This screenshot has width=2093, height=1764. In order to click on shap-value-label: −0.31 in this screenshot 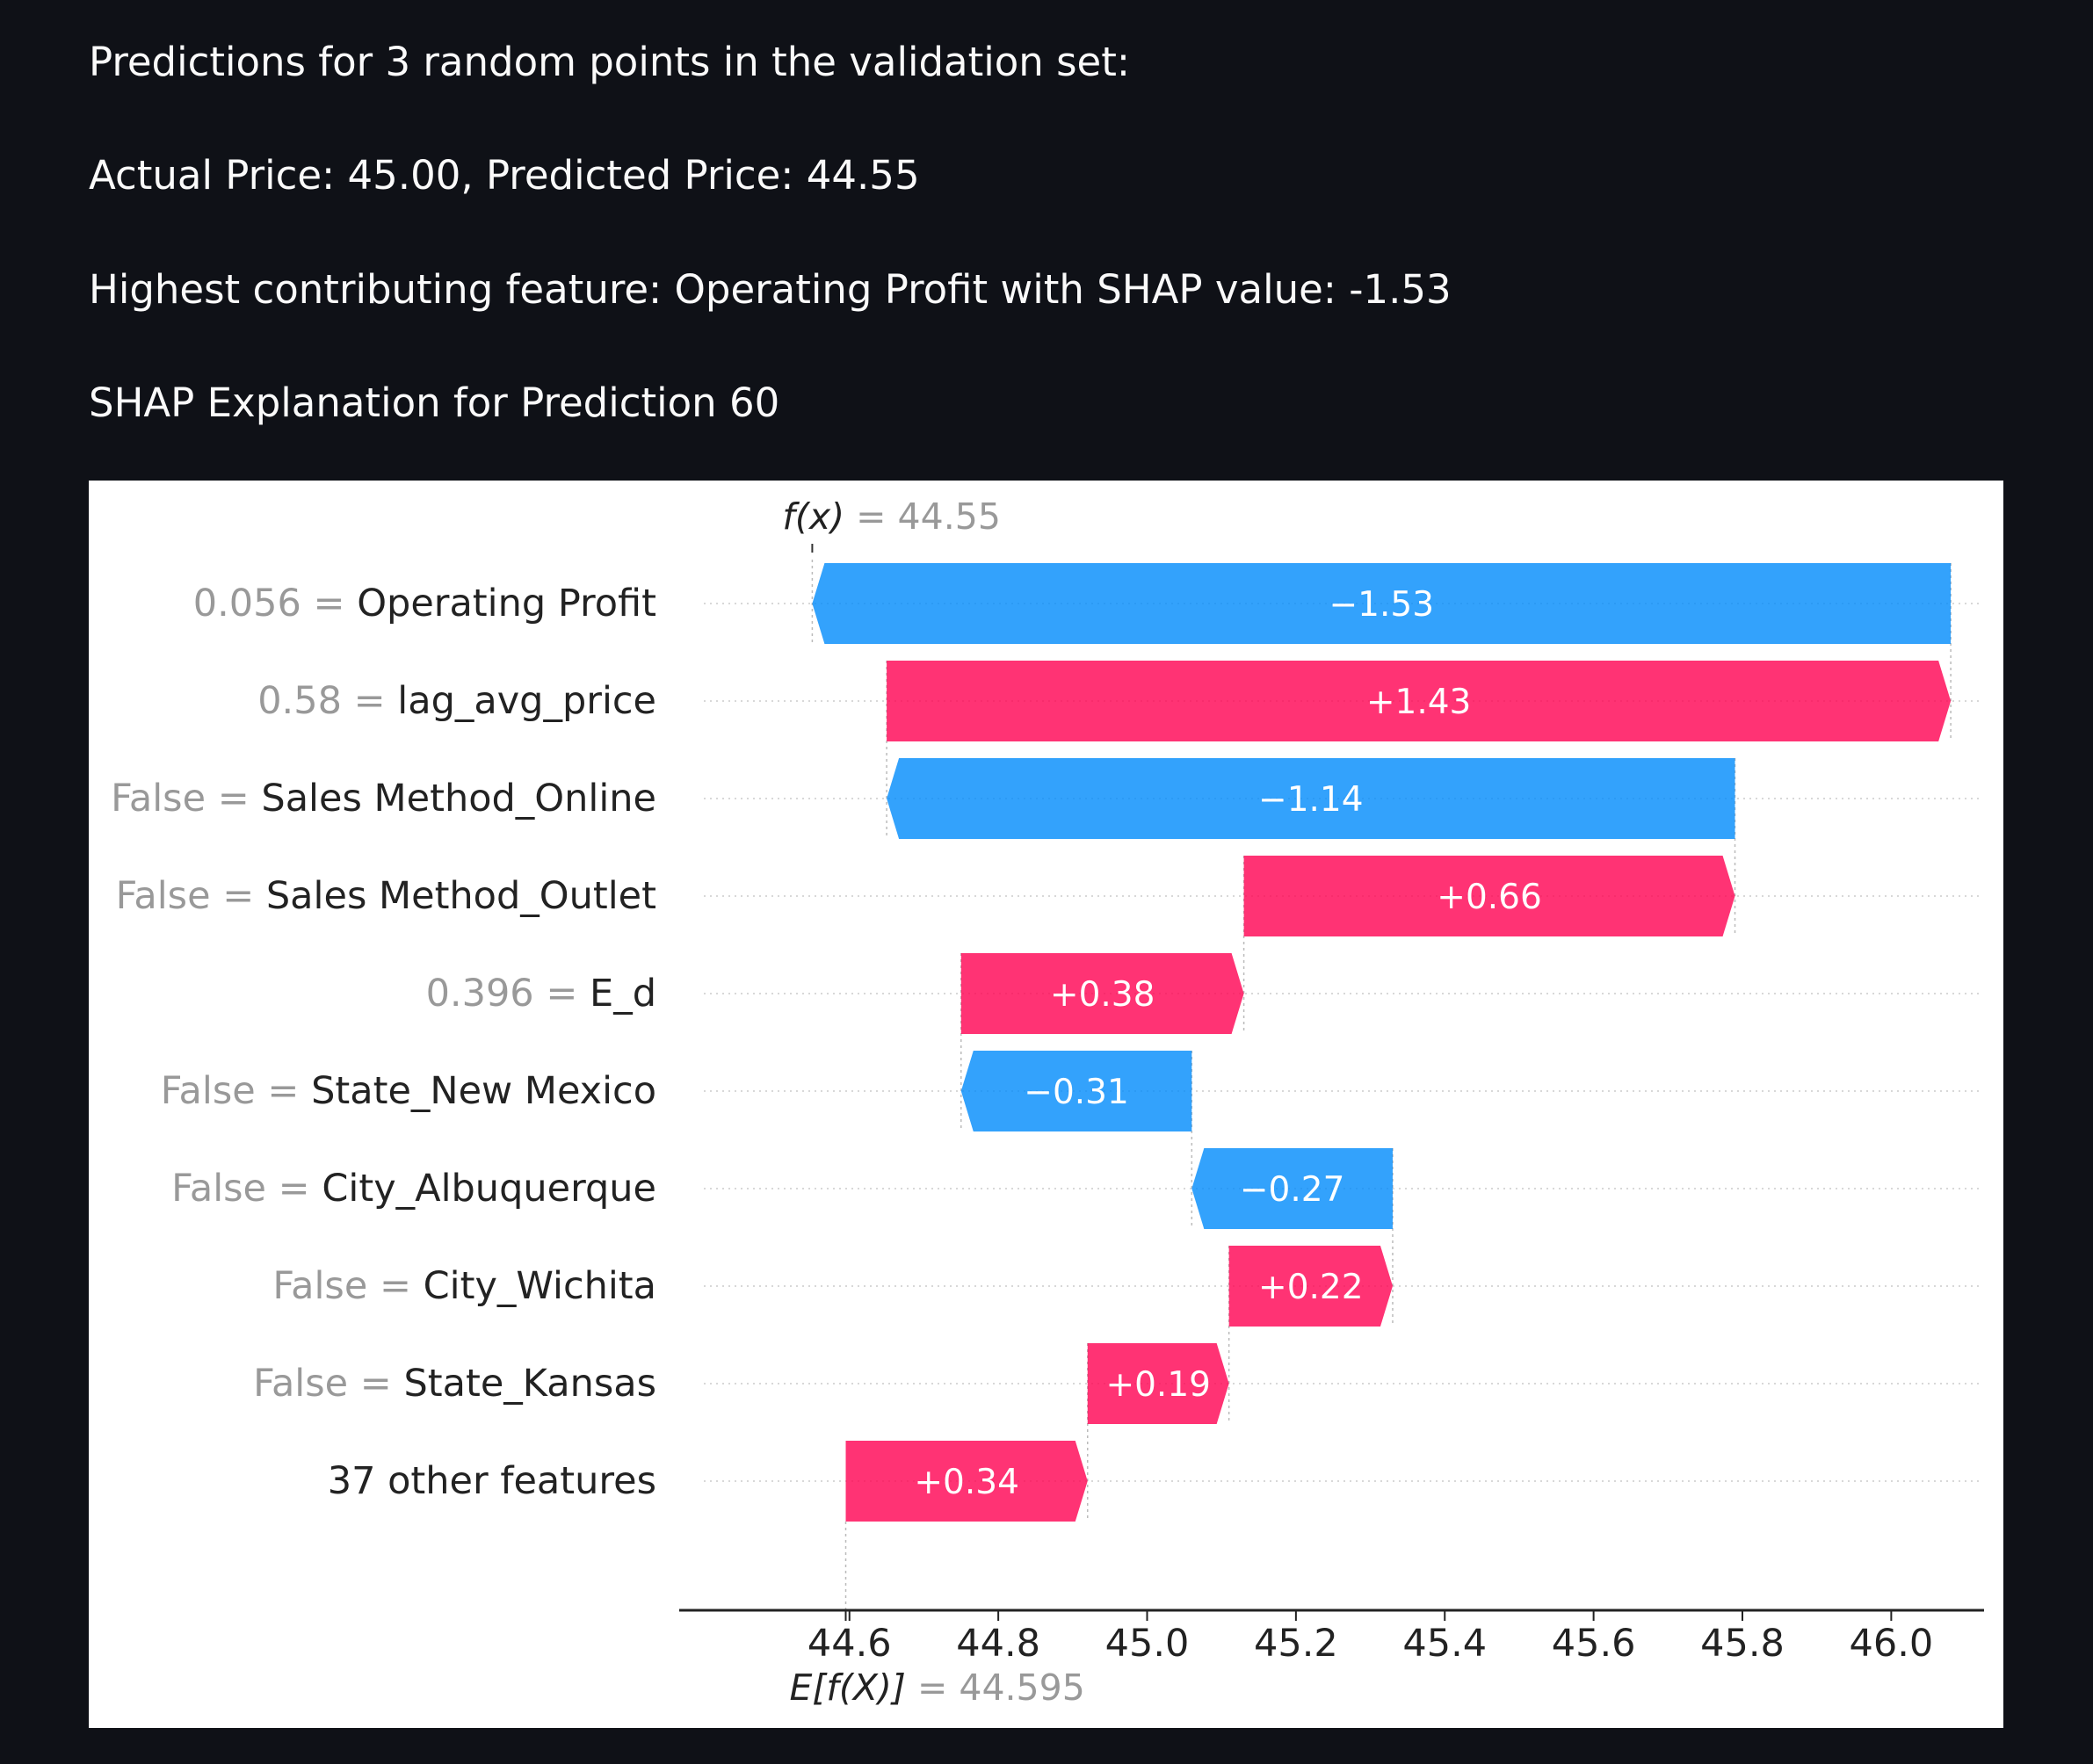, I will do `click(1076, 1092)`.